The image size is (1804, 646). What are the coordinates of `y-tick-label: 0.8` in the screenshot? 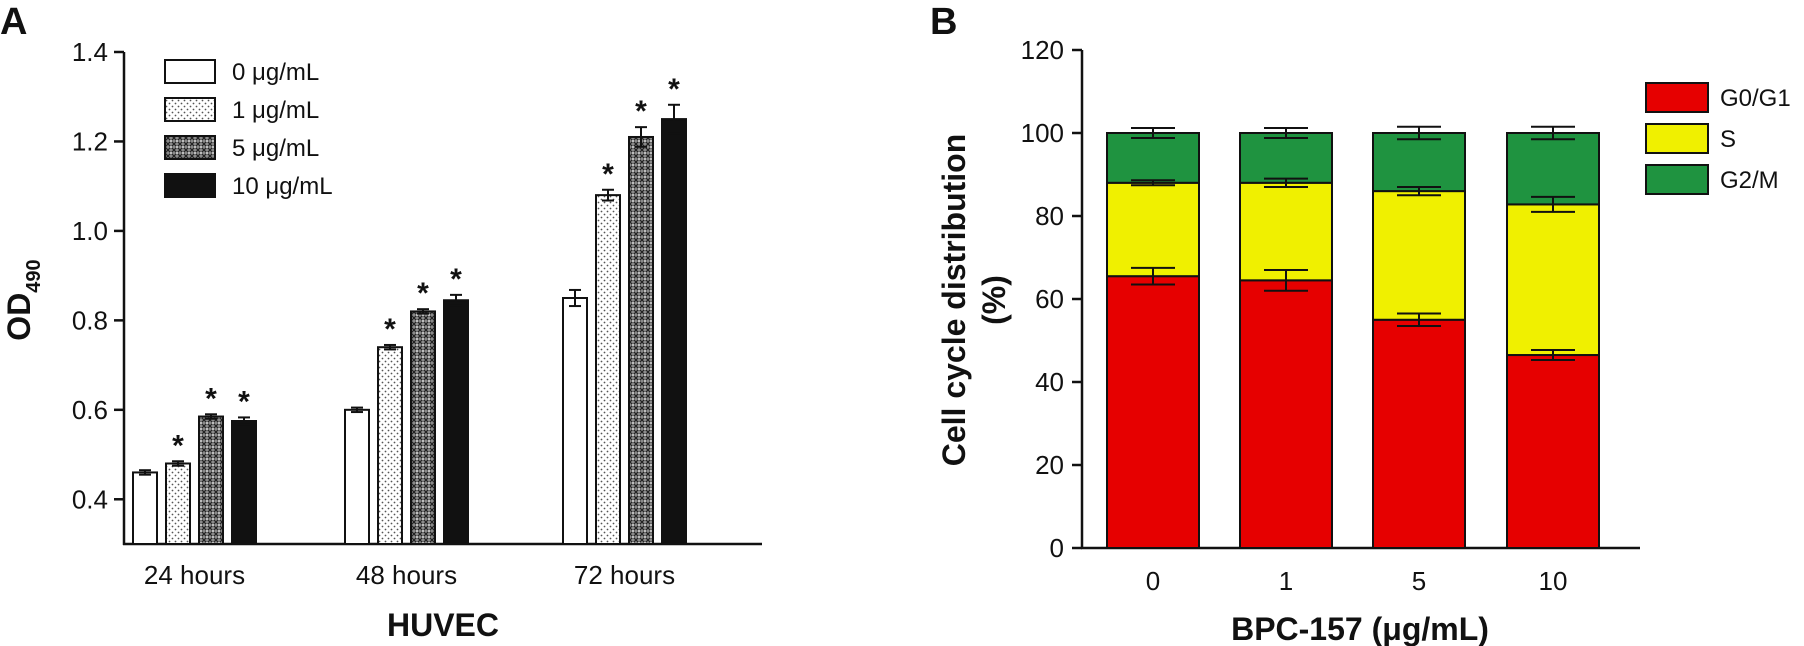 It's located at (90, 320).